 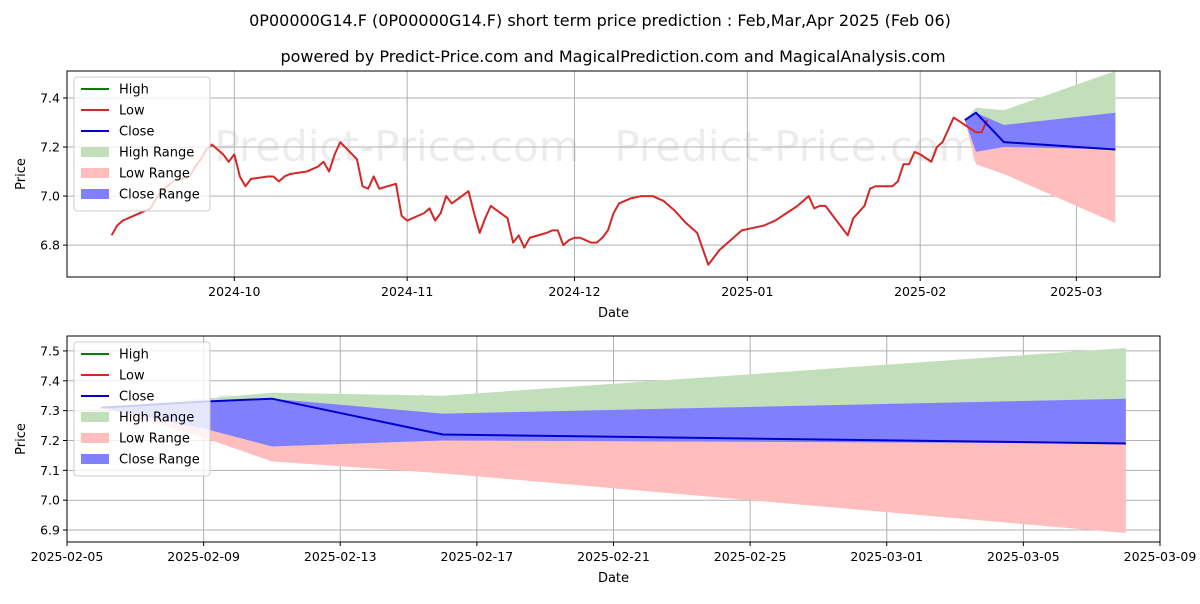 I want to click on x-tick-label: 2024-11, so click(x=407, y=291).